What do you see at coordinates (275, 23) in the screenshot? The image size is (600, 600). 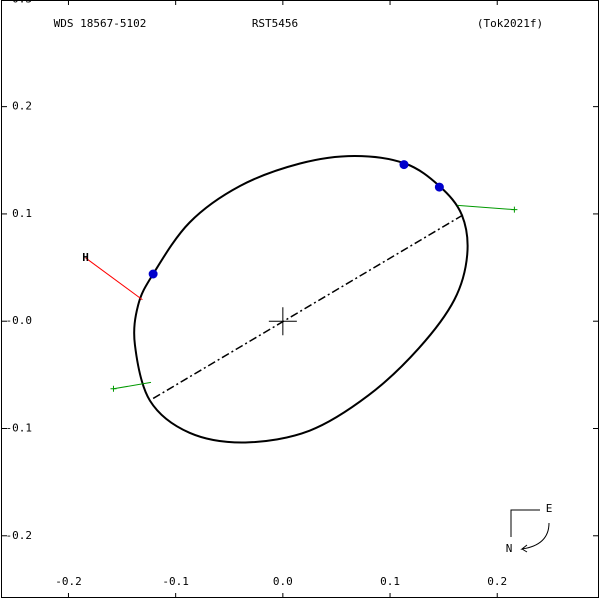 I see `chart-subtitle: RST5456` at bounding box center [275, 23].